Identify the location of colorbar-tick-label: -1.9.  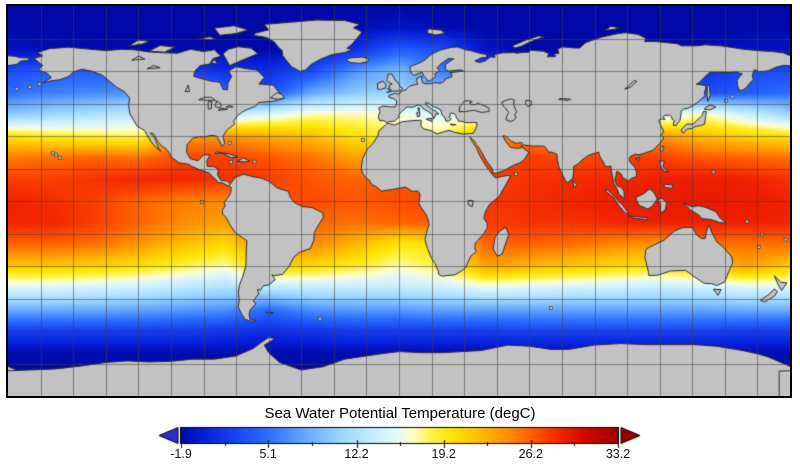
(181, 454).